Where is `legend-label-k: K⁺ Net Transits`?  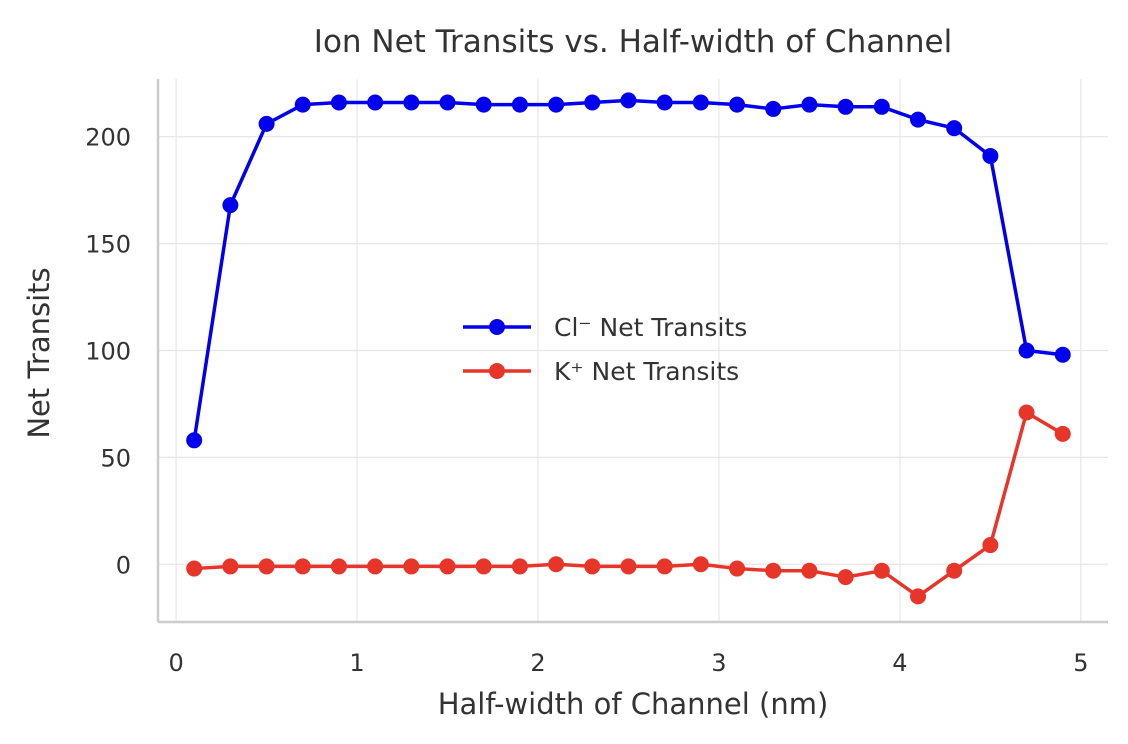 legend-label-k: K⁺ Net Transits is located at coordinates (646, 371).